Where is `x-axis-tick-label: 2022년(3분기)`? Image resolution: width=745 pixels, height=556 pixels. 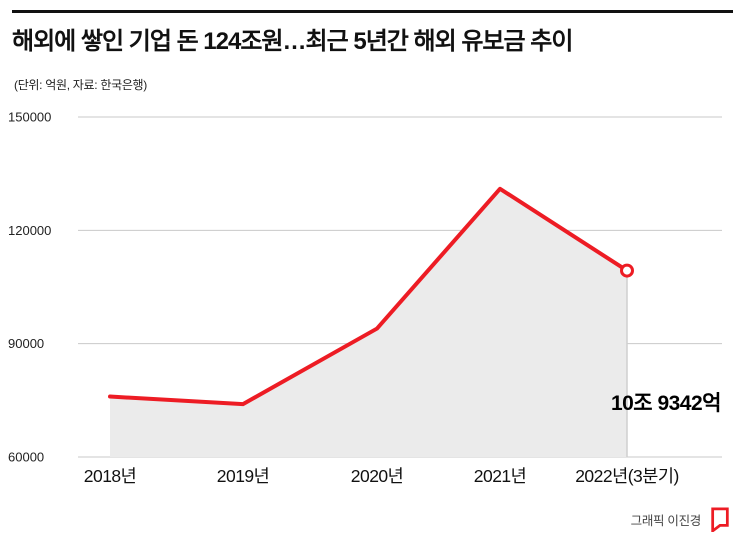
x-axis-tick-label: 2022년(3분기) is located at coordinates (627, 476).